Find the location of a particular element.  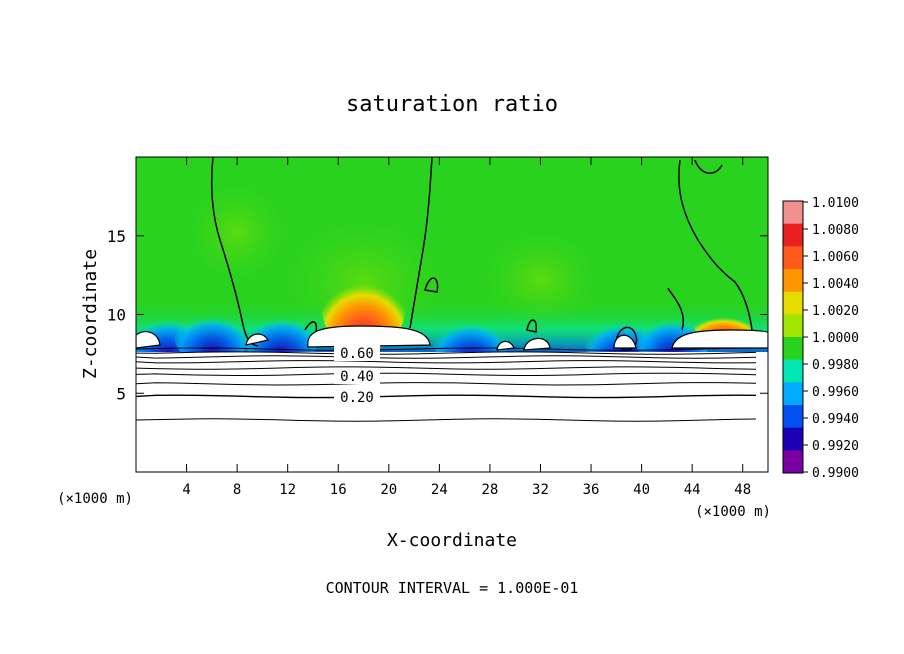

pocket-left is located at coordinates (148, 340).